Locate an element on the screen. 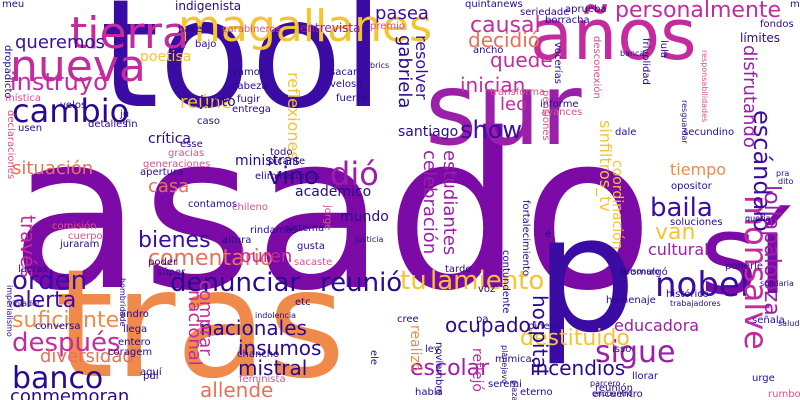 Image resolution: width=800 pixels, height=400 pixels. word-escolar: escolar is located at coordinates (450, 368).